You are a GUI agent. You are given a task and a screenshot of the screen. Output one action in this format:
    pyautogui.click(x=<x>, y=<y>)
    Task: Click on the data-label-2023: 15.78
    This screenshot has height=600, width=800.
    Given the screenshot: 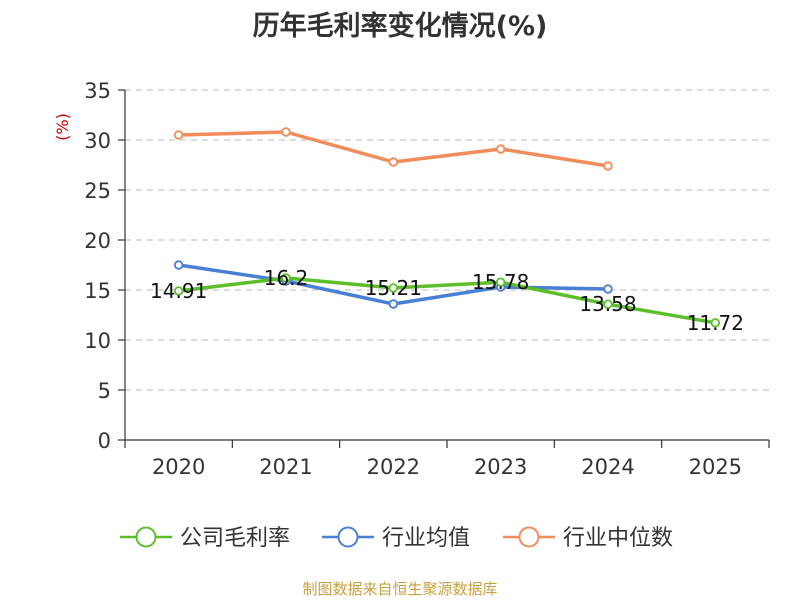 What is the action you would take?
    pyautogui.click(x=500, y=282)
    